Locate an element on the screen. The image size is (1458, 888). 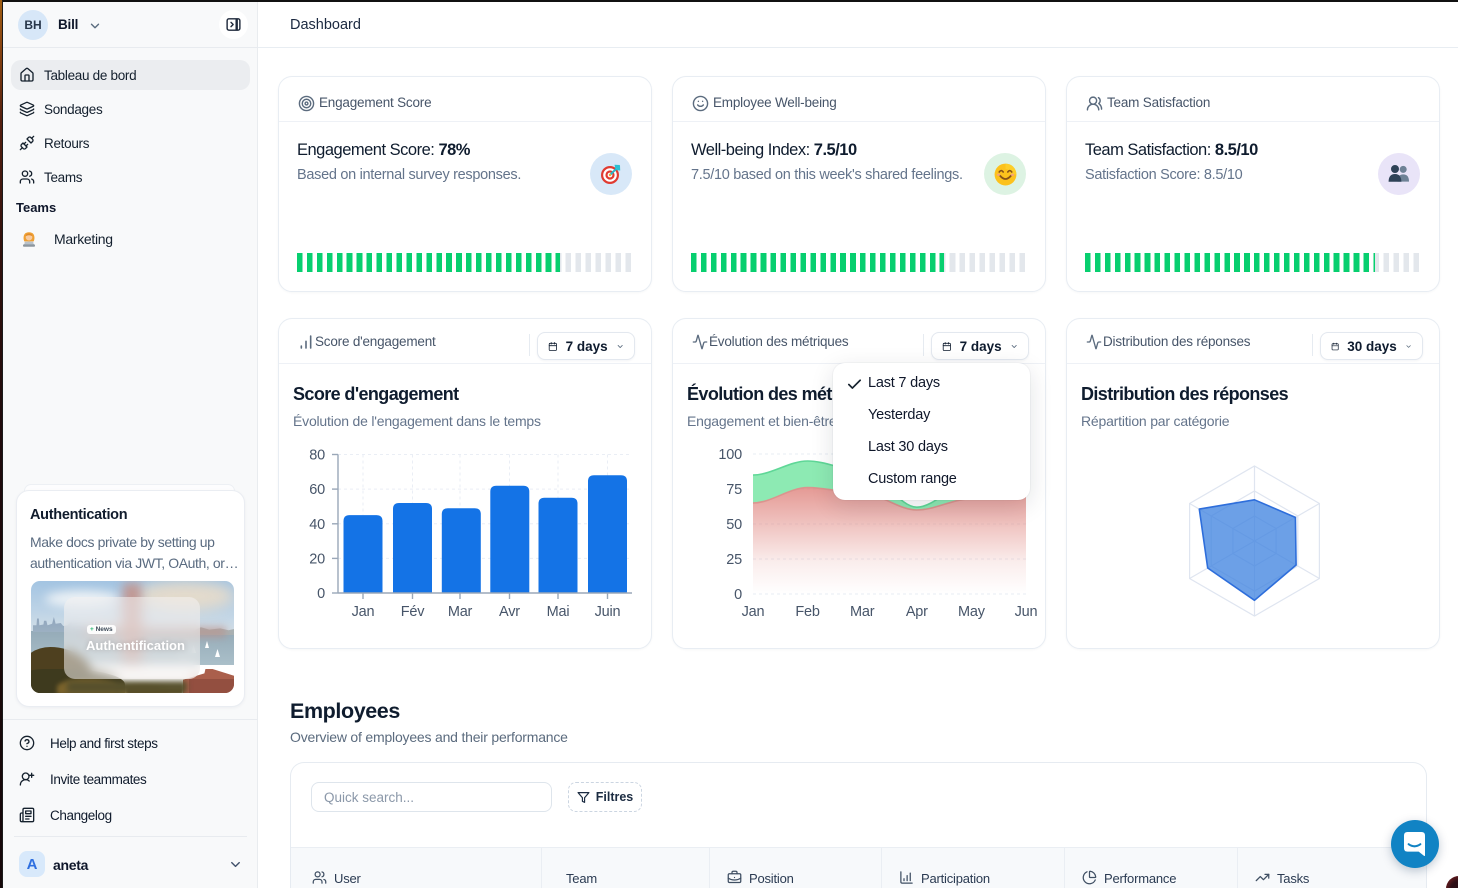
svg-text: 60 is located at coordinates (317, 490).